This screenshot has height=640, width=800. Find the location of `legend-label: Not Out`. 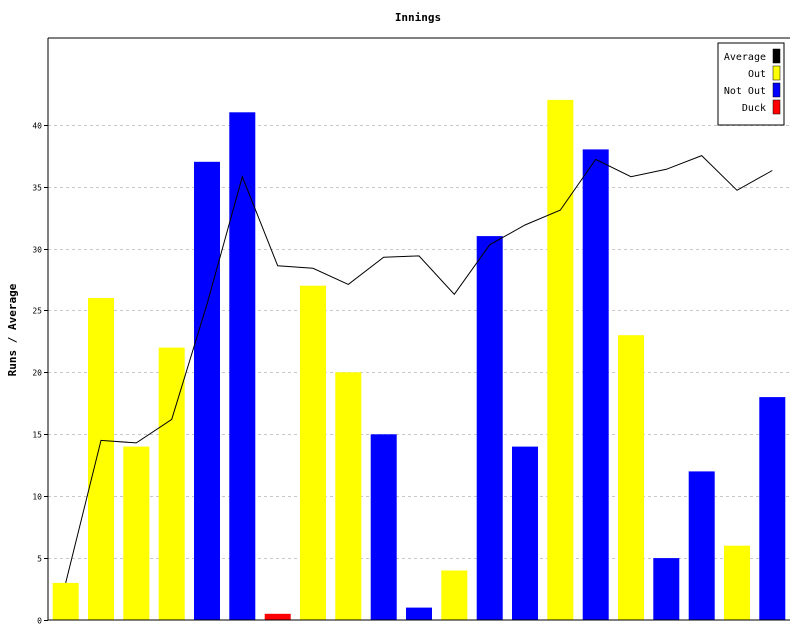

legend-label: Not Out is located at coordinates (745, 91).